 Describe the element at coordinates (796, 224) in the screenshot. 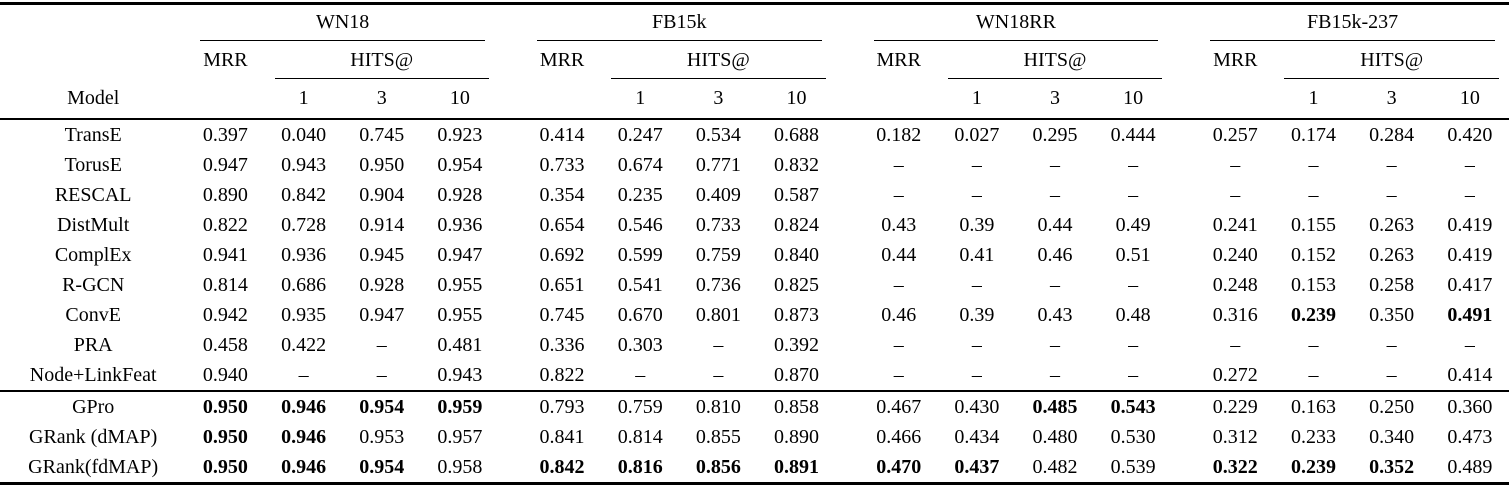

I see `metric-value: 0.824` at that location.